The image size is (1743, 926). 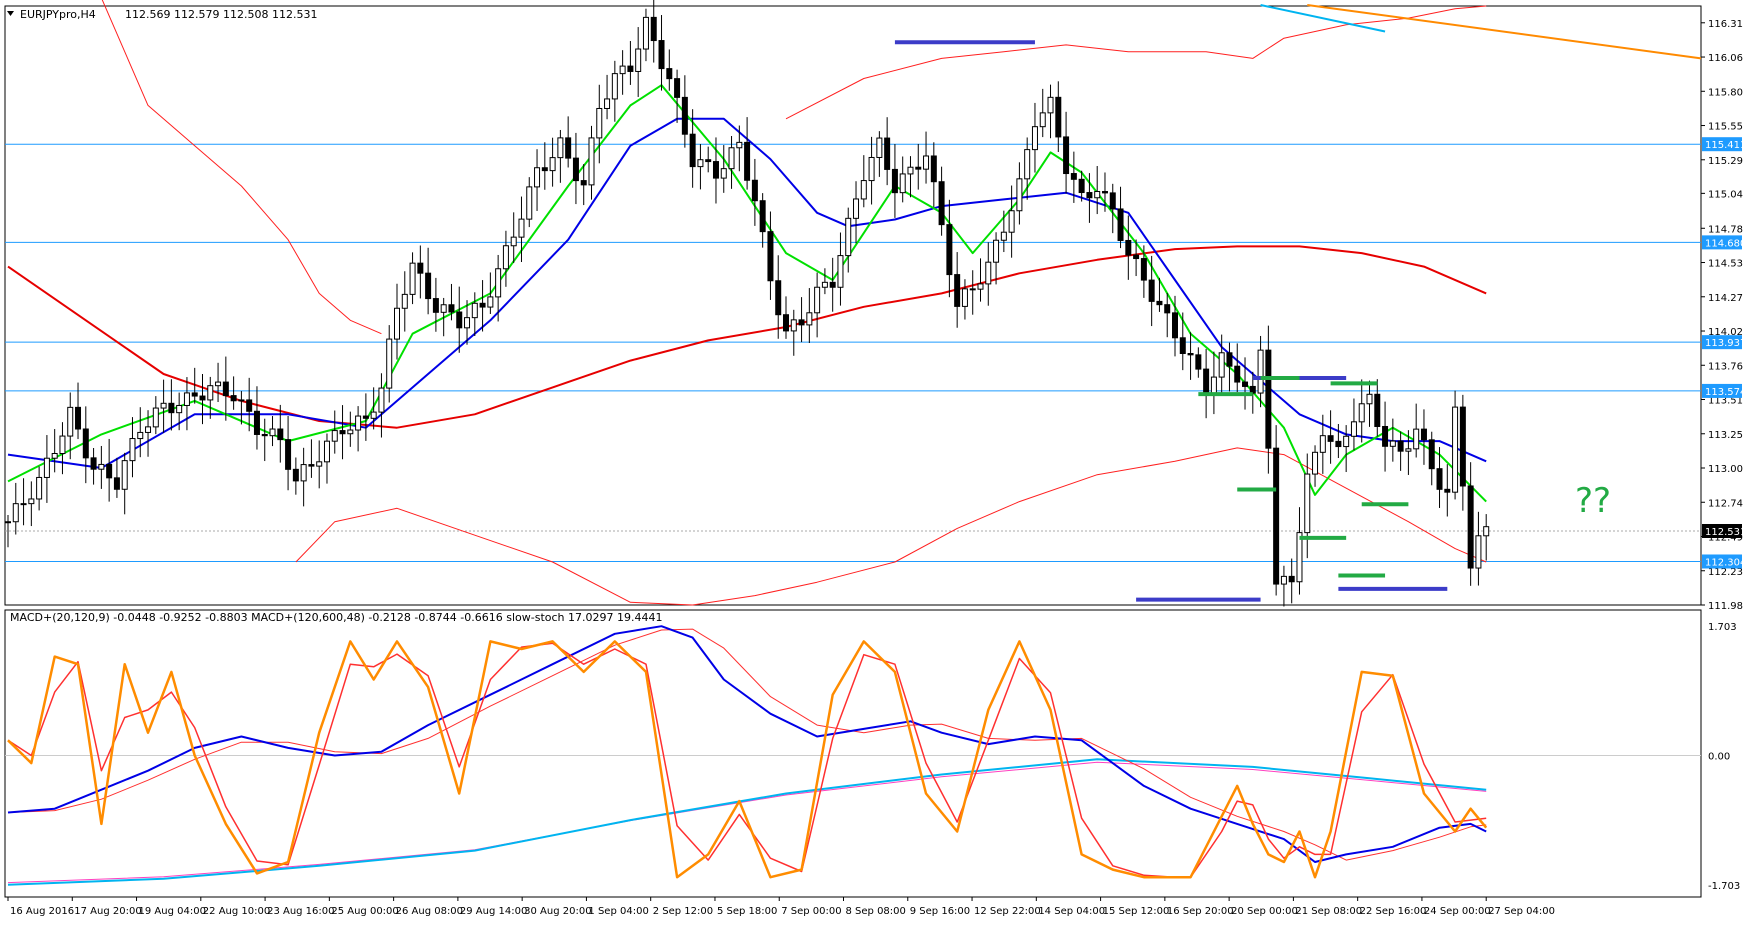 What do you see at coordinates (10, 13) in the screenshot?
I see `menu-triangle-icon` at bounding box center [10, 13].